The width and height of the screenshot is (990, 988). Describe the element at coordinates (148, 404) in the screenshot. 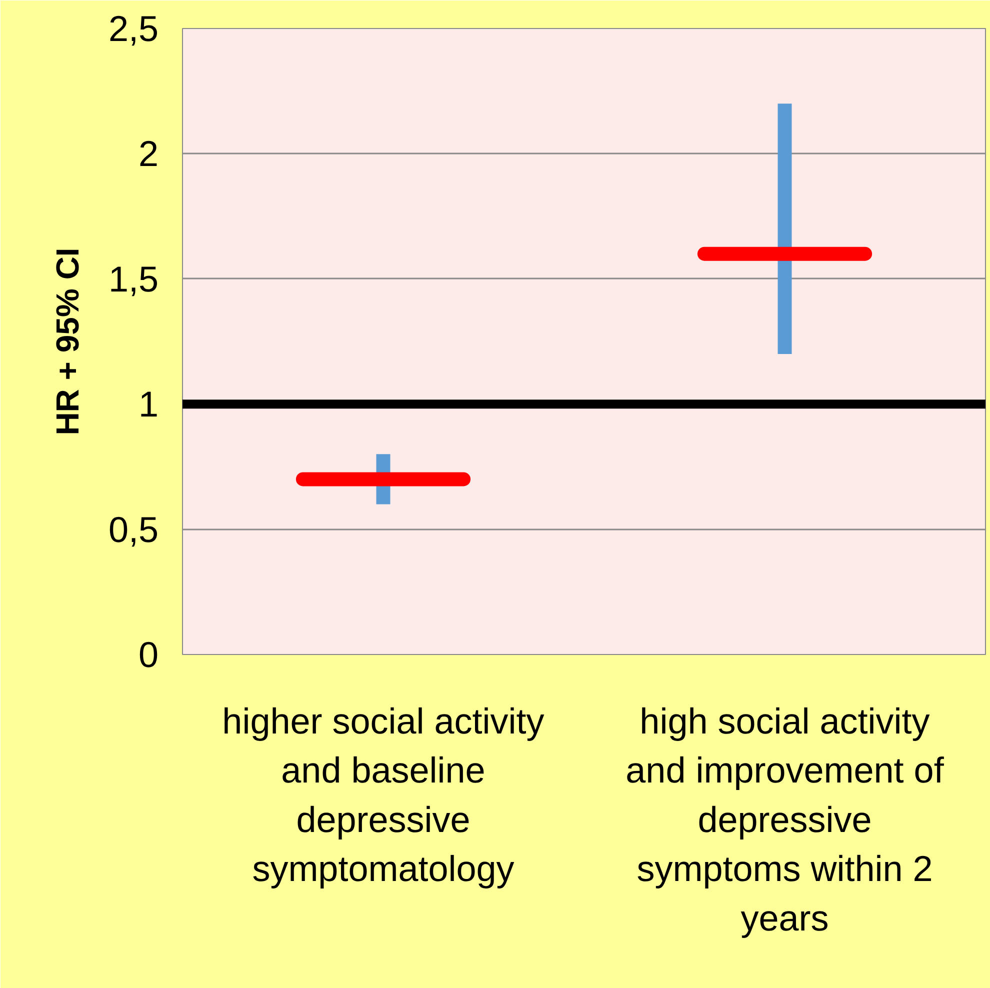

I see `y-tick-label: 1` at that location.